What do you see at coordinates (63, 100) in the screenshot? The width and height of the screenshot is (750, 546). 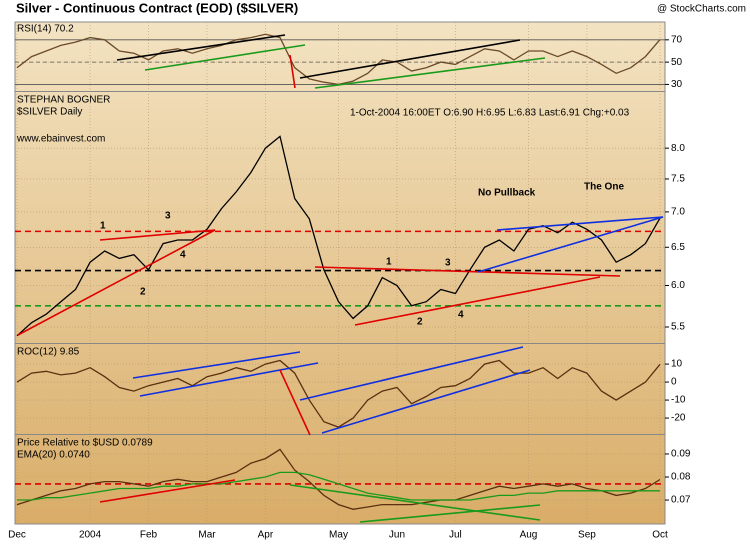 I see `annotation: STEPHAN BOGNER` at bounding box center [63, 100].